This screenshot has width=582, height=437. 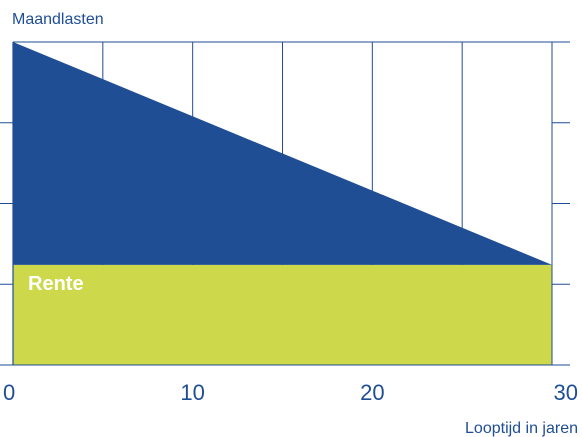 What do you see at coordinates (521, 428) in the screenshot?
I see `x-axis-title: Looptijd in jaren` at bounding box center [521, 428].